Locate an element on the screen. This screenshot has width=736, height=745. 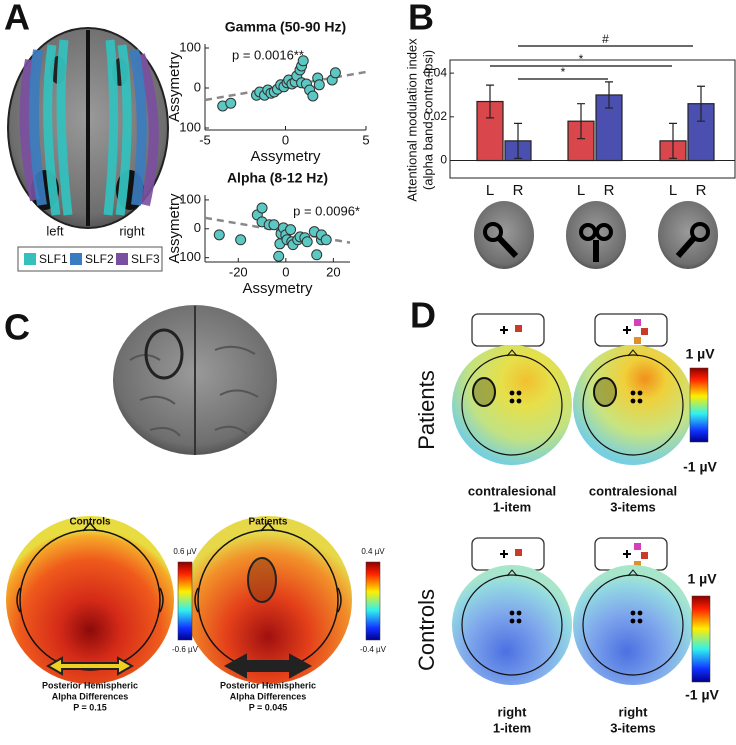
annotation: p = 0.0016** is located at coordinates (268, 54).